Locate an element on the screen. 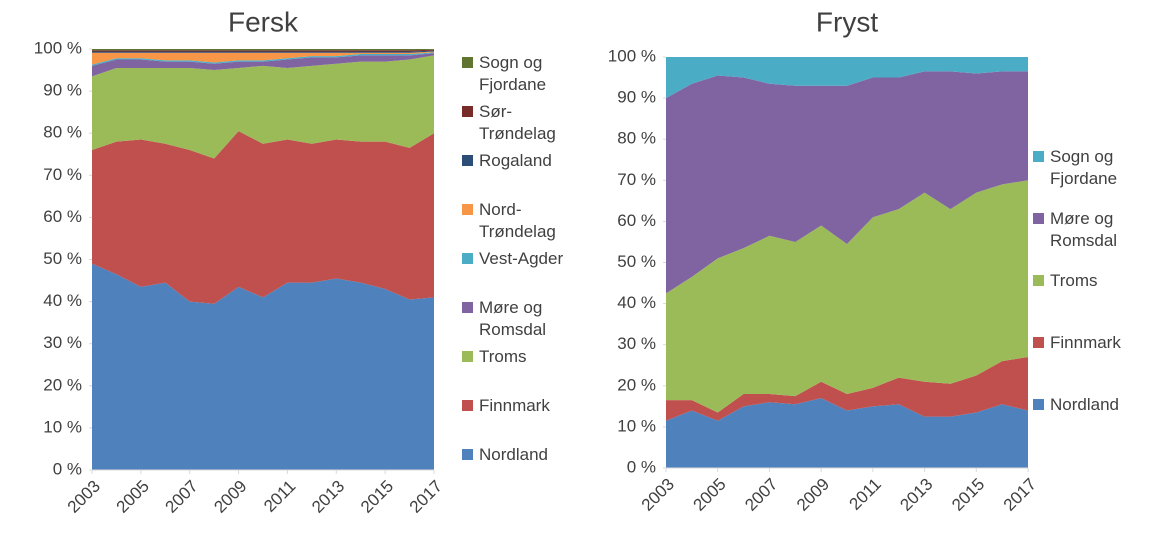 This screenshot has height=539, width=1170. legend-item: Sør-Trøndelag is located at coordinates (517, 123).